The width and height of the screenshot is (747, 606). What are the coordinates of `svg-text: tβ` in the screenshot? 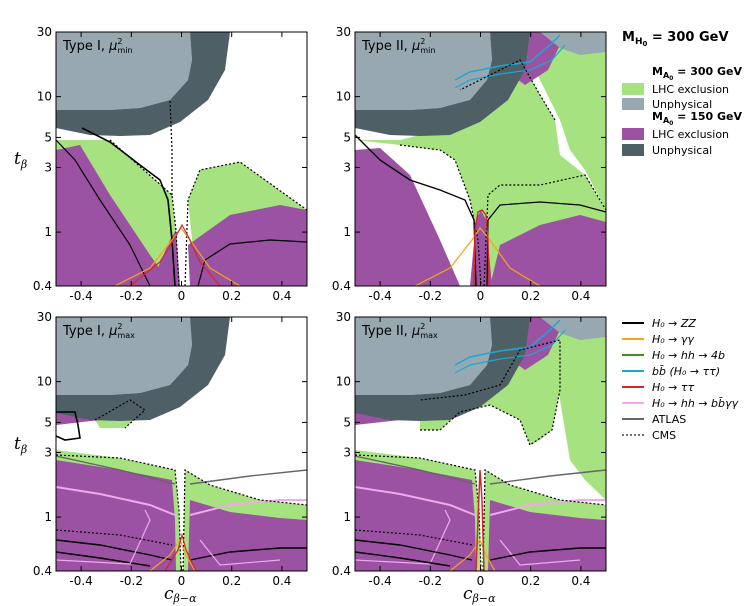 It's located at (20, 445).